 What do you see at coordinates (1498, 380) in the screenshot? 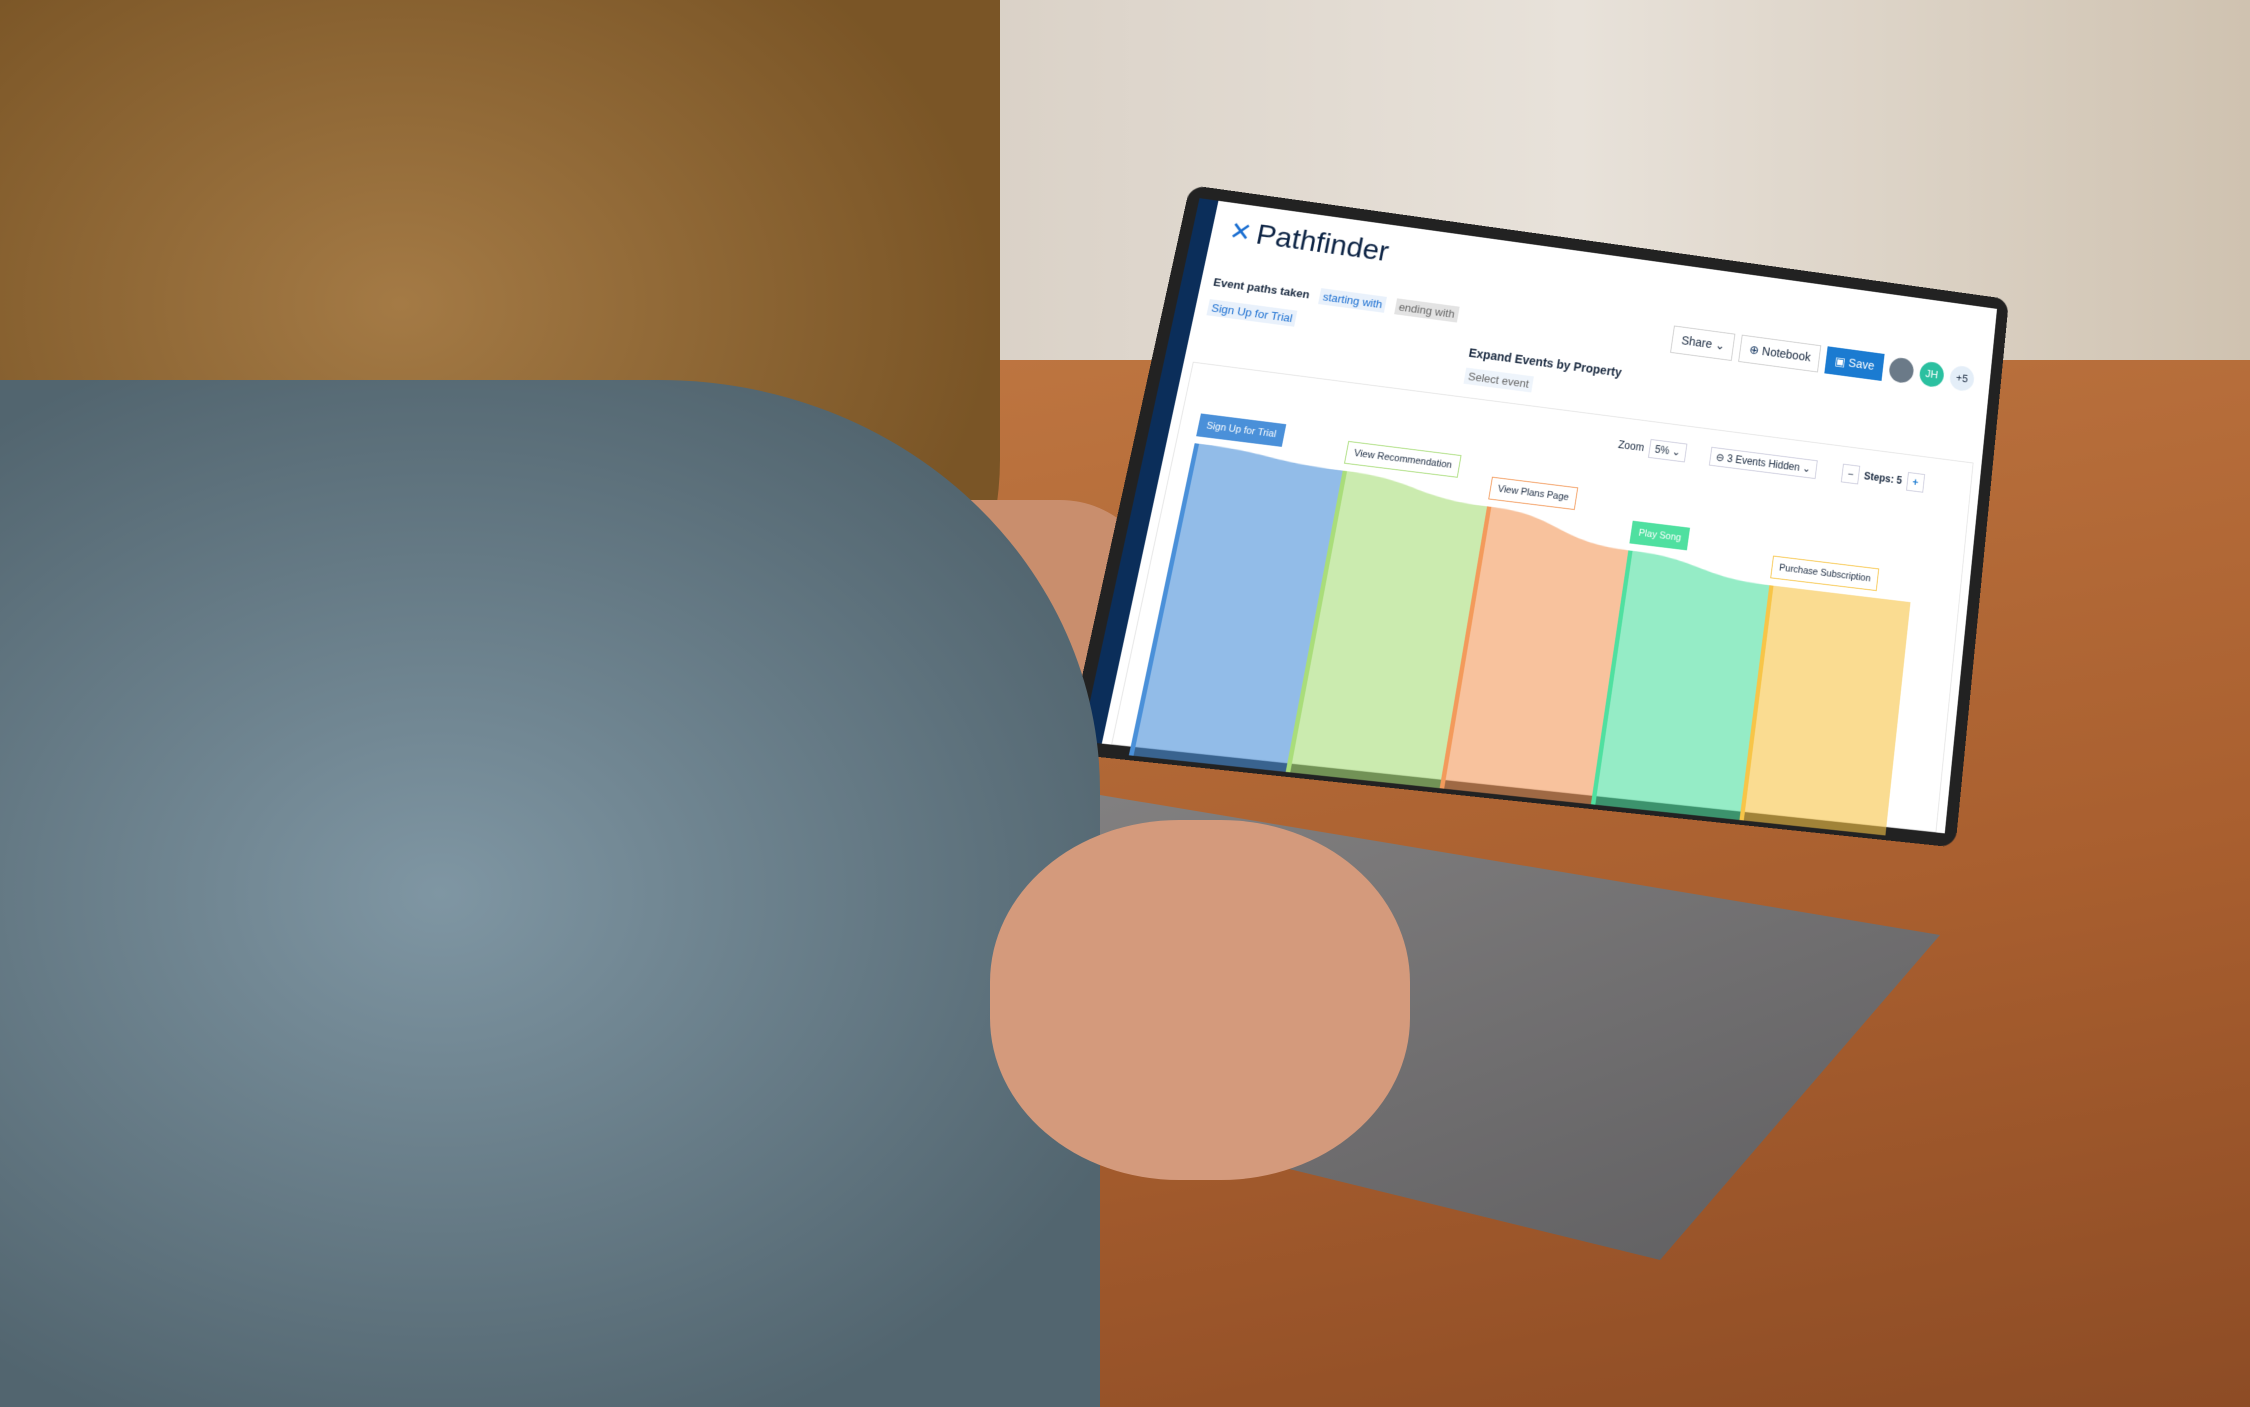
I see `select-event-input: Select event` at bounding box center [1498, 380].